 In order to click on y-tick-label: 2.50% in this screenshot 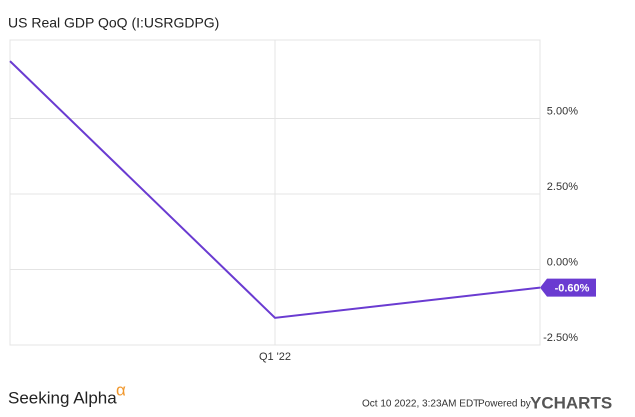, I will do `click(562, 187)`.